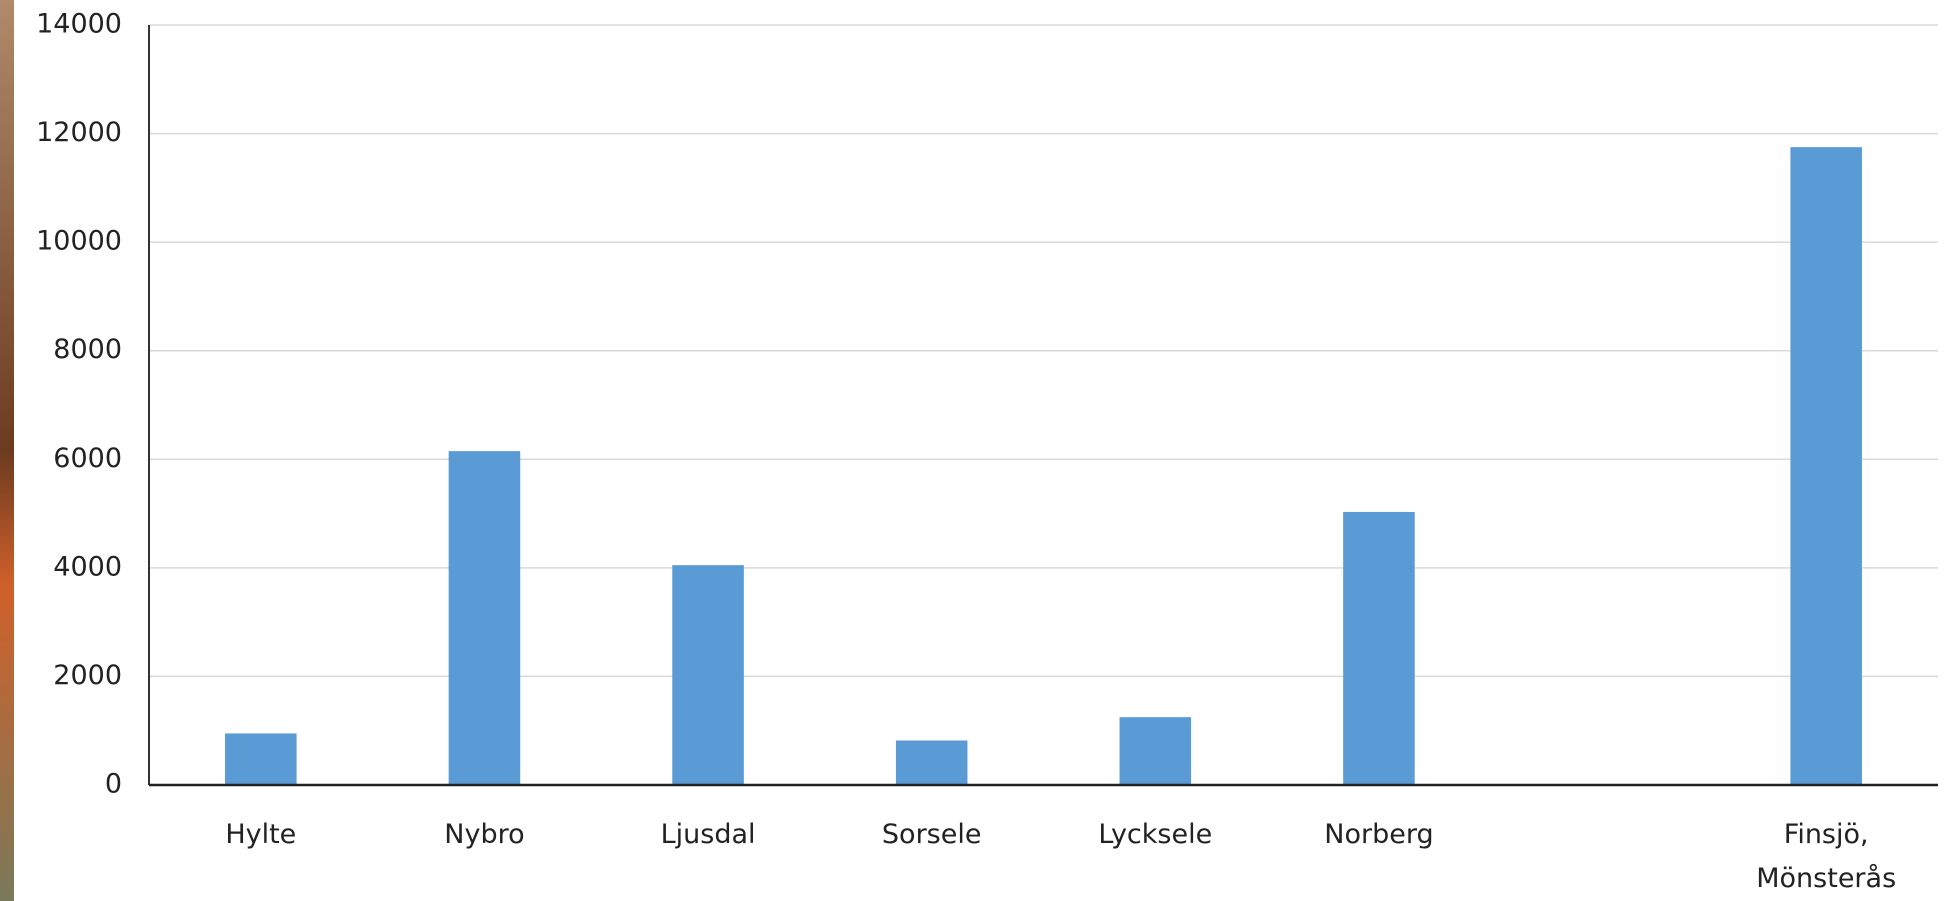 This screenshot has width=1944, height=901. Describe the element at coordinates (1155, 834) in the screenshot. I see `x-tick-label: Lycksele` at that location.